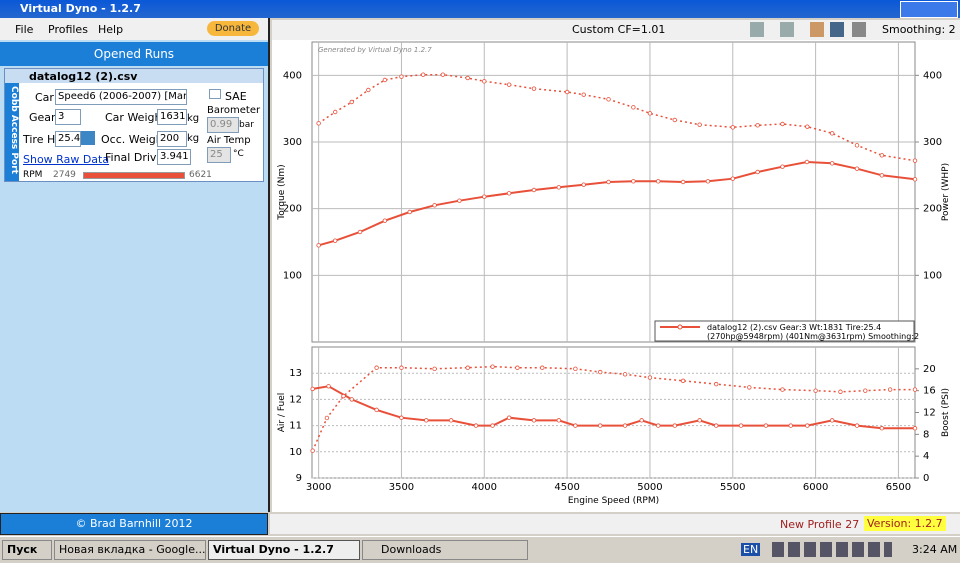  What do you see at coordinates (174, 157) in the screenshot?
I see `final-drive: 3.941` at bounding box center [174, 157].